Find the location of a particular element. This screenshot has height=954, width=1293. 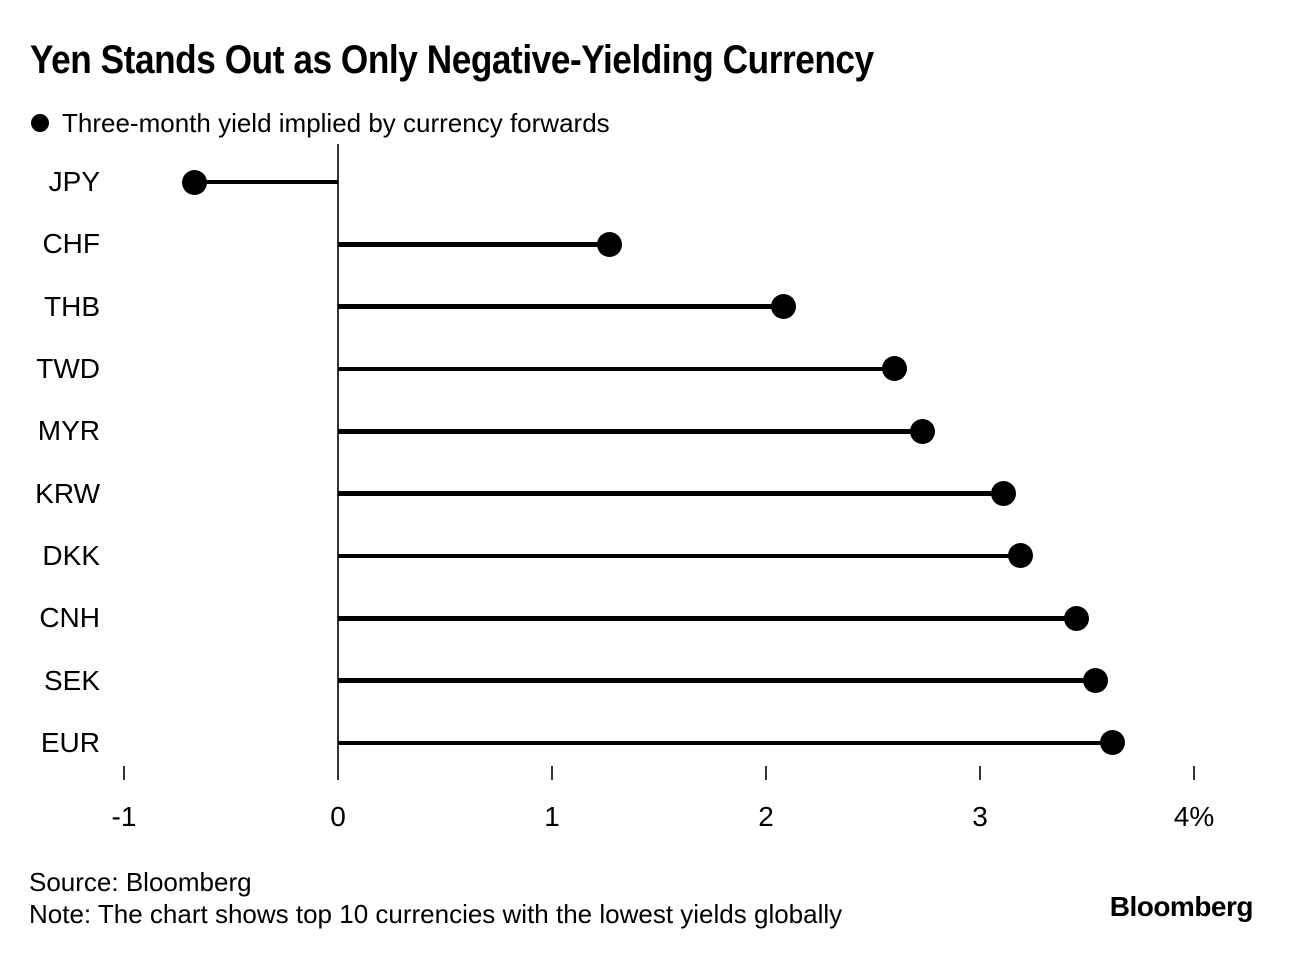

x-tick-label: 2 is located at coordinates (766, 816).